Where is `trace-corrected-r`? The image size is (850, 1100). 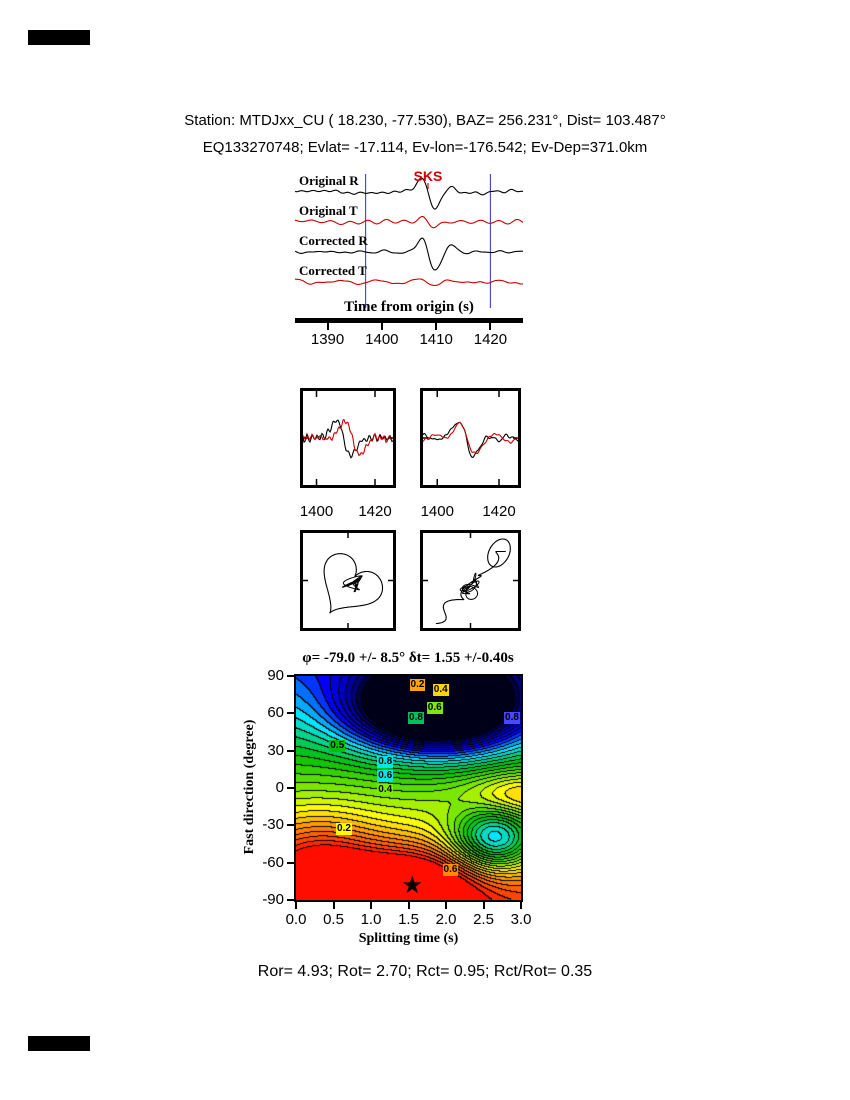 trace-corrected-r is located at coordinates (409, 254).